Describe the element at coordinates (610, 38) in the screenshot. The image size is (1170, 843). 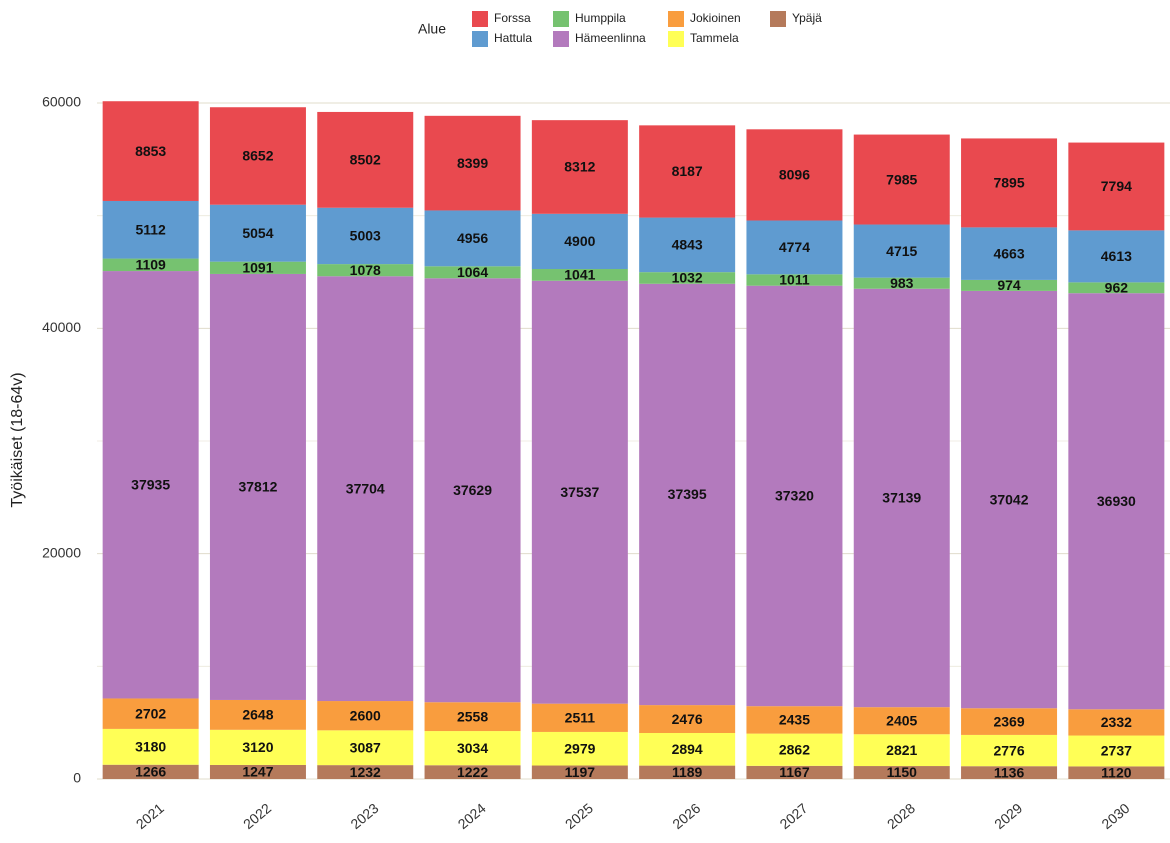
I see `legend-label: Hämeenlinna` at that location.